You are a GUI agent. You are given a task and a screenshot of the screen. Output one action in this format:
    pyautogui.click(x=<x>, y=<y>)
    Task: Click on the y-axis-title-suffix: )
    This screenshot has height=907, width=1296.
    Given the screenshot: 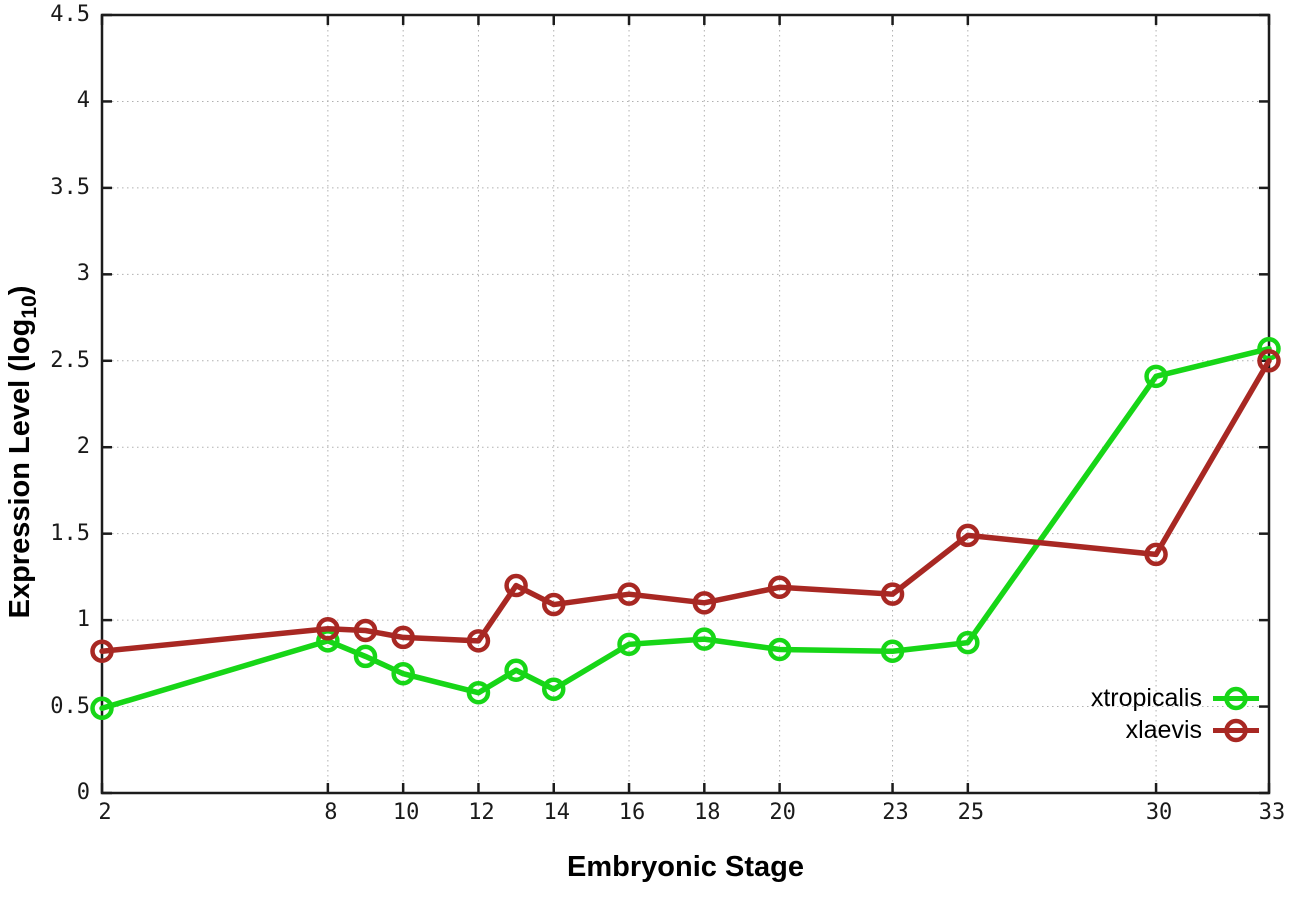 What is the action you would take?
    pyautogui.click(x=20, y=290)
    